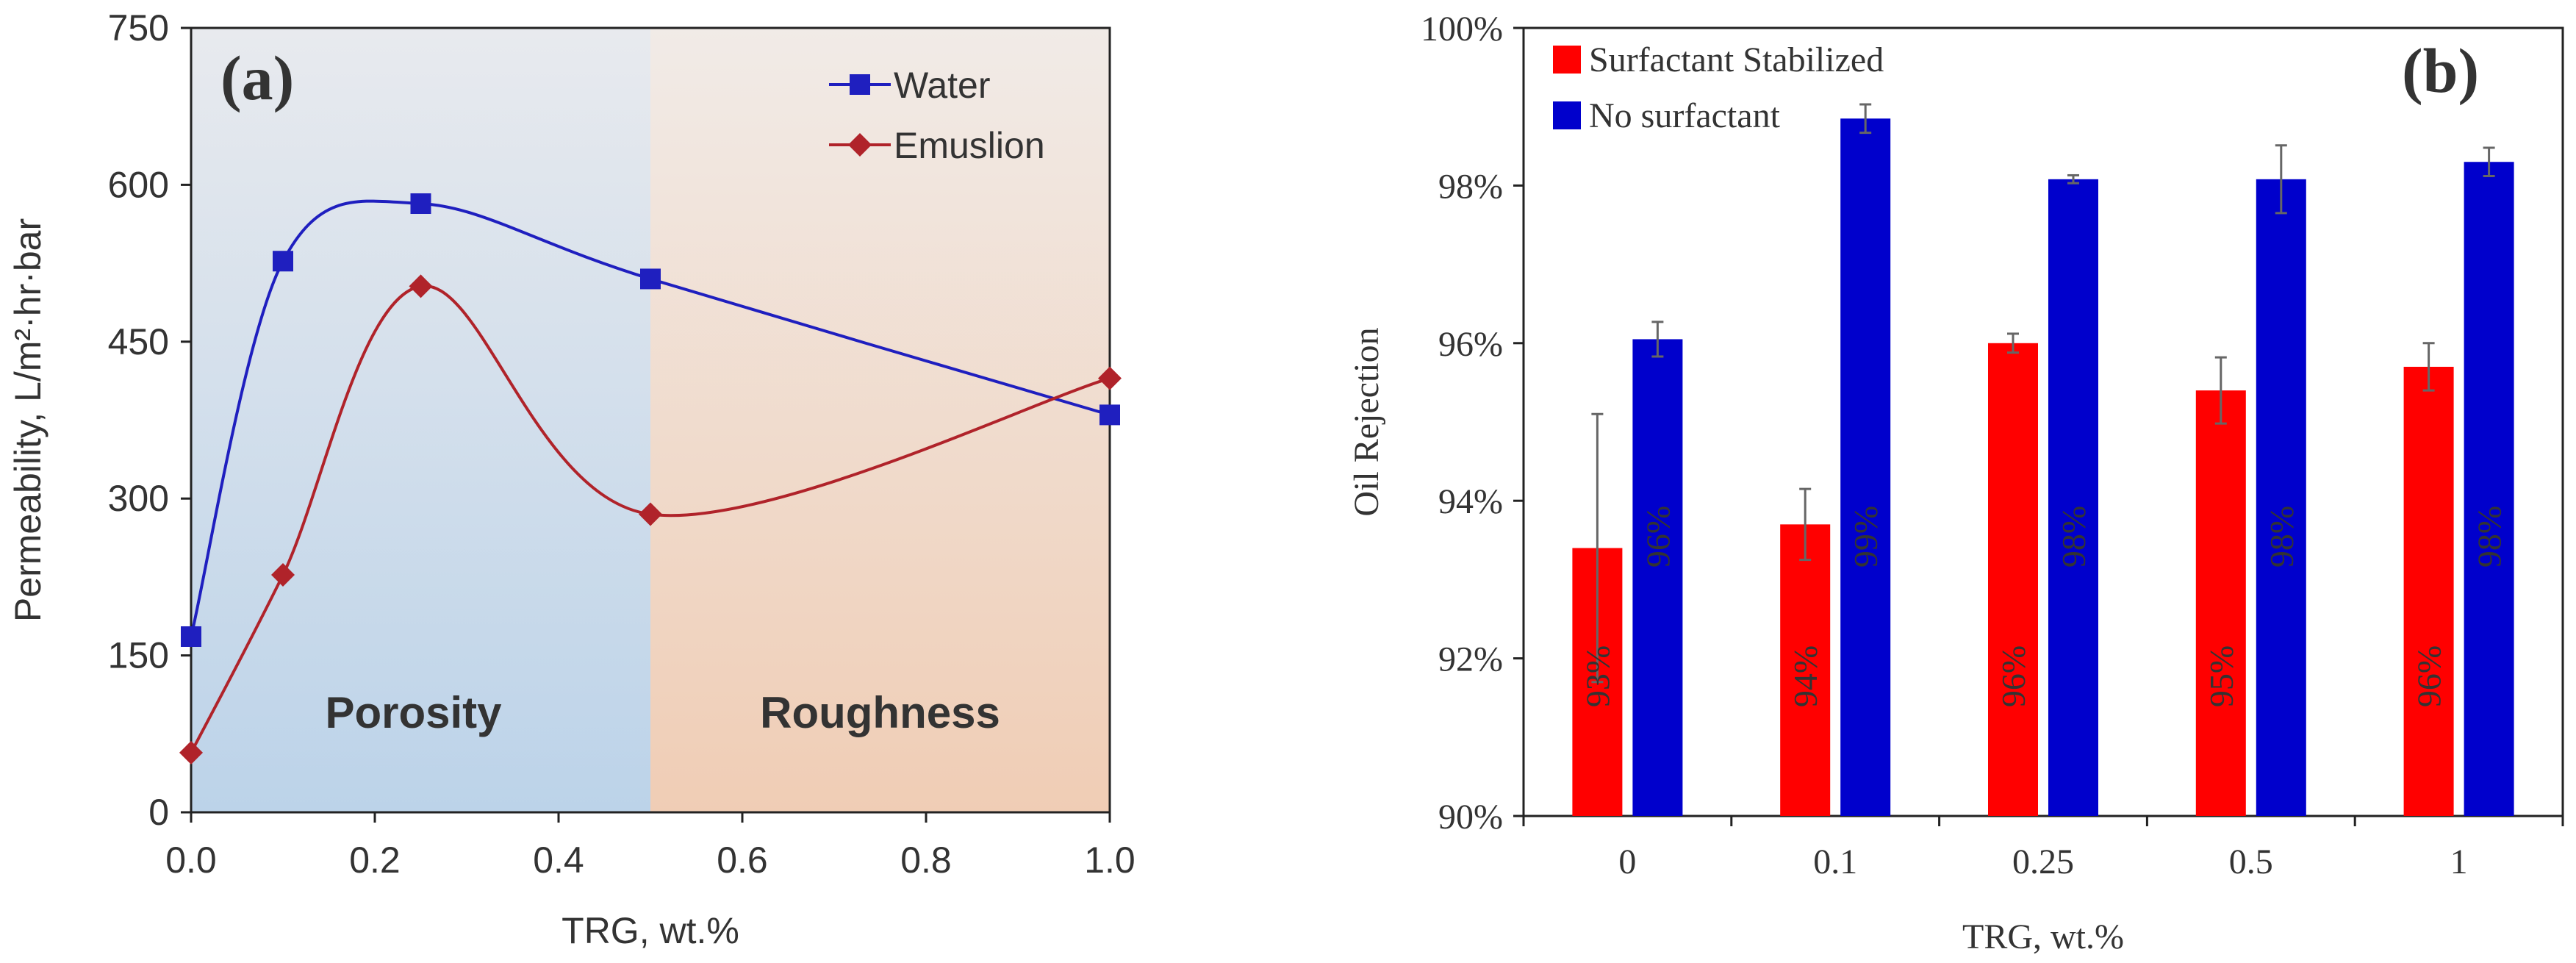  What do you see at coordinates (880, 712) in the screenshot?
I see `region-label-roughness: Roughness` at bounding box center [880, 712].